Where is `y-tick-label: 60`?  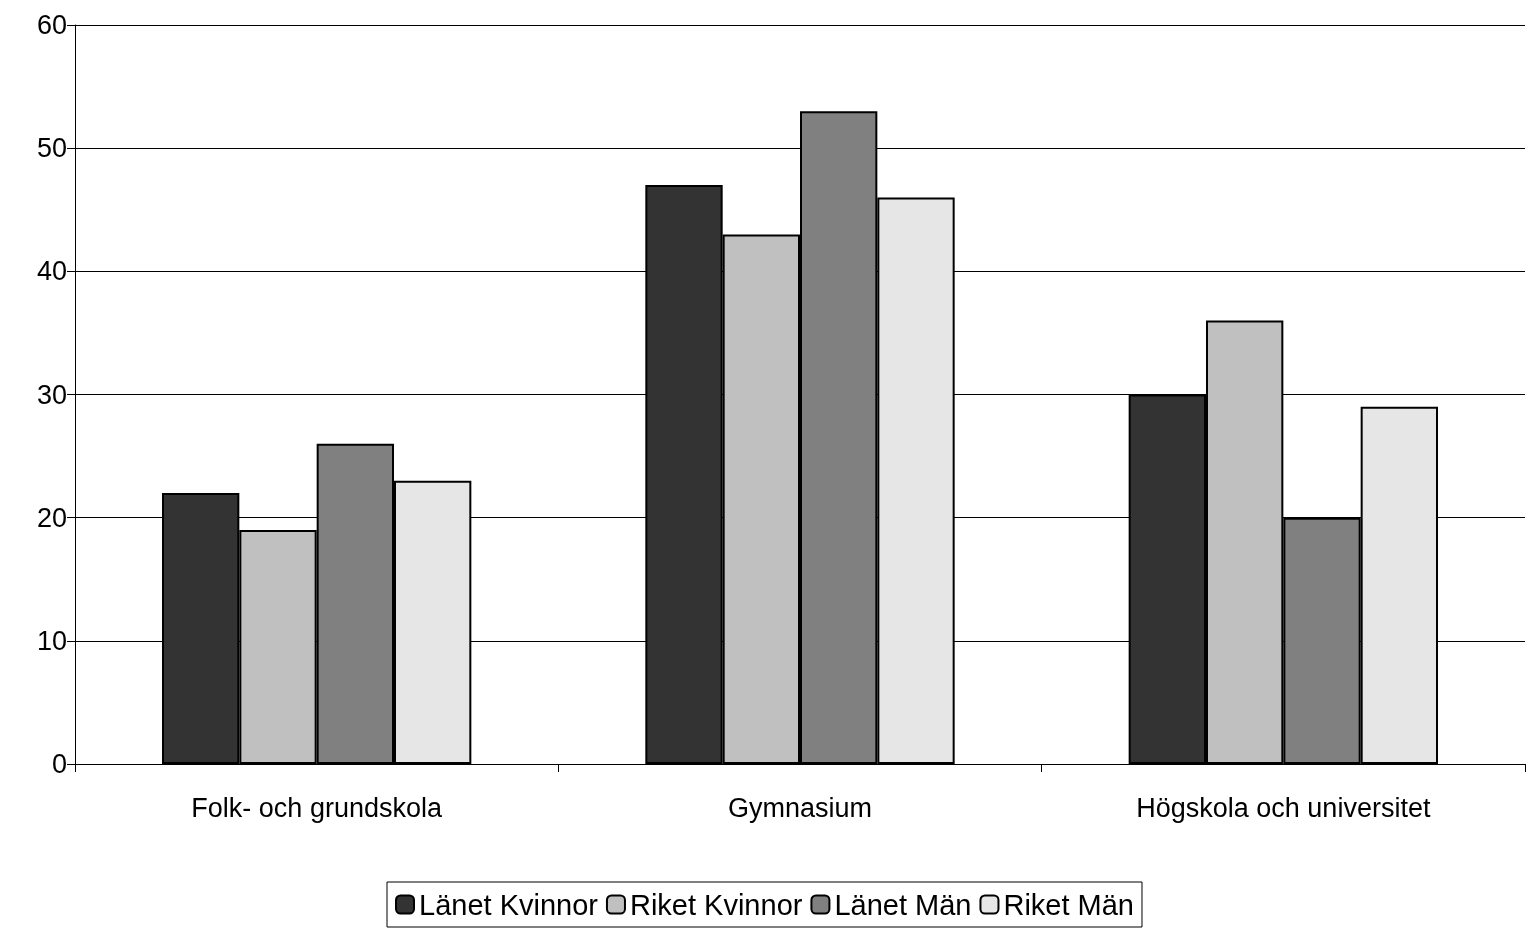
y-tick-label: 60 is located at coordinates (51, 25).